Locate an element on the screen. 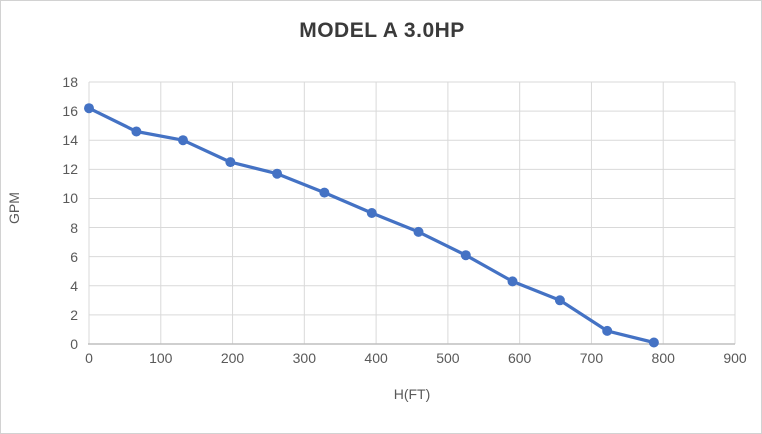 The image size is (762, 434). x-axis-title: H(FT) is located at coordinates (412, 394).